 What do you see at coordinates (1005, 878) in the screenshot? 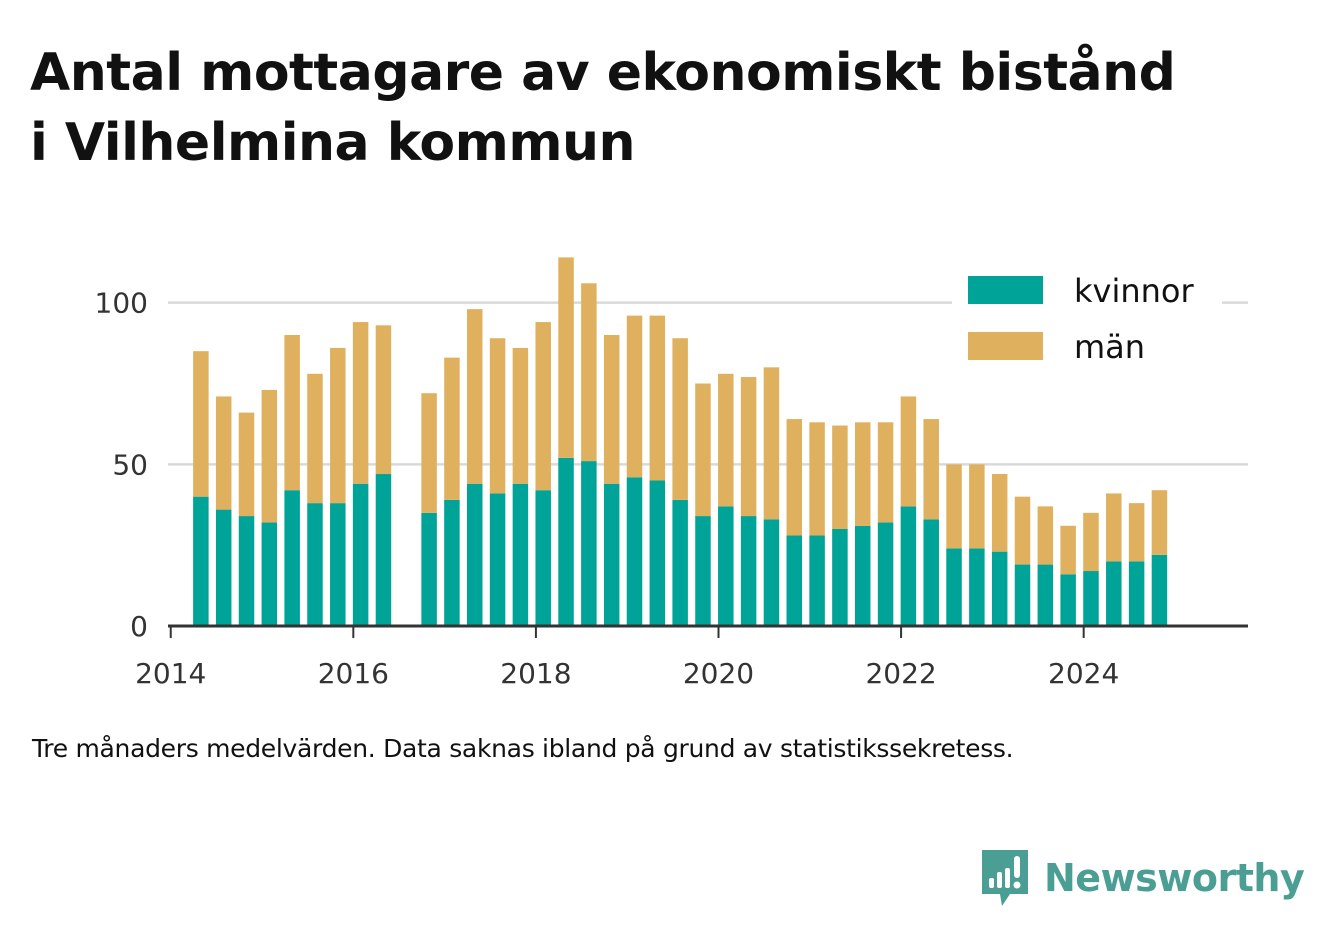
I see `newsworthy-logo-icon` at bounding box center [1005, 878].